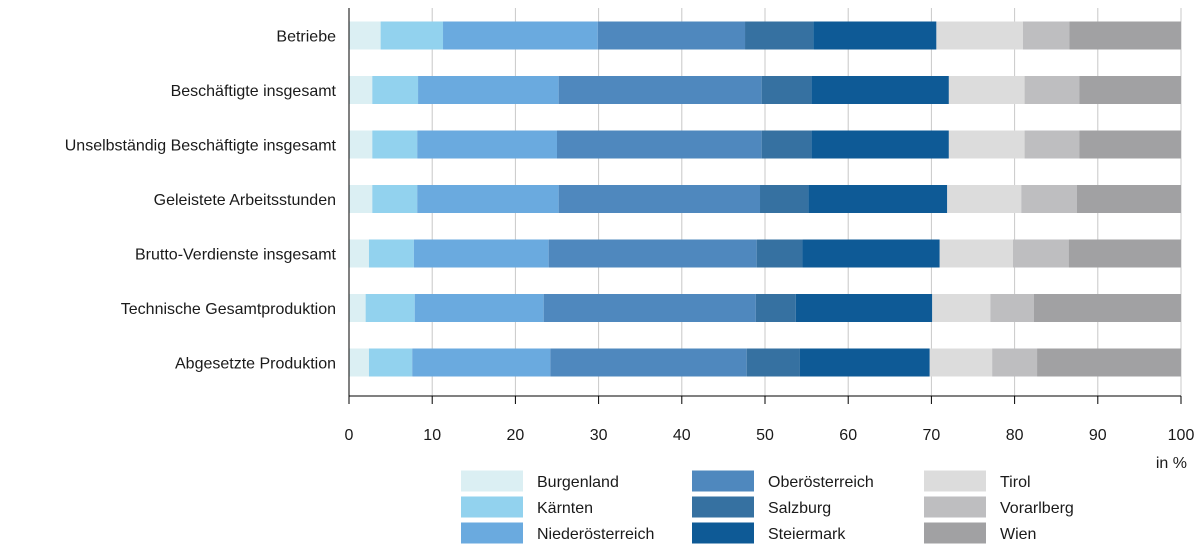 The image size is (1204, 559). Describe the element at coordinates (932, 435) in the screenshot. I see `x-tick-label: 70` at that location.